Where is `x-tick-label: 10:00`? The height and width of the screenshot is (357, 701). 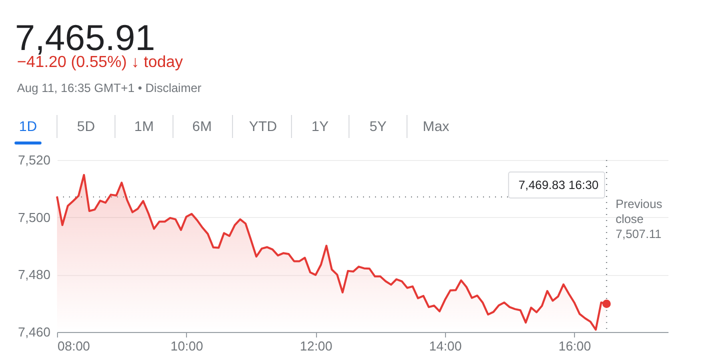 x-tick-label: 10:00 is located at coordinates (187, 346).